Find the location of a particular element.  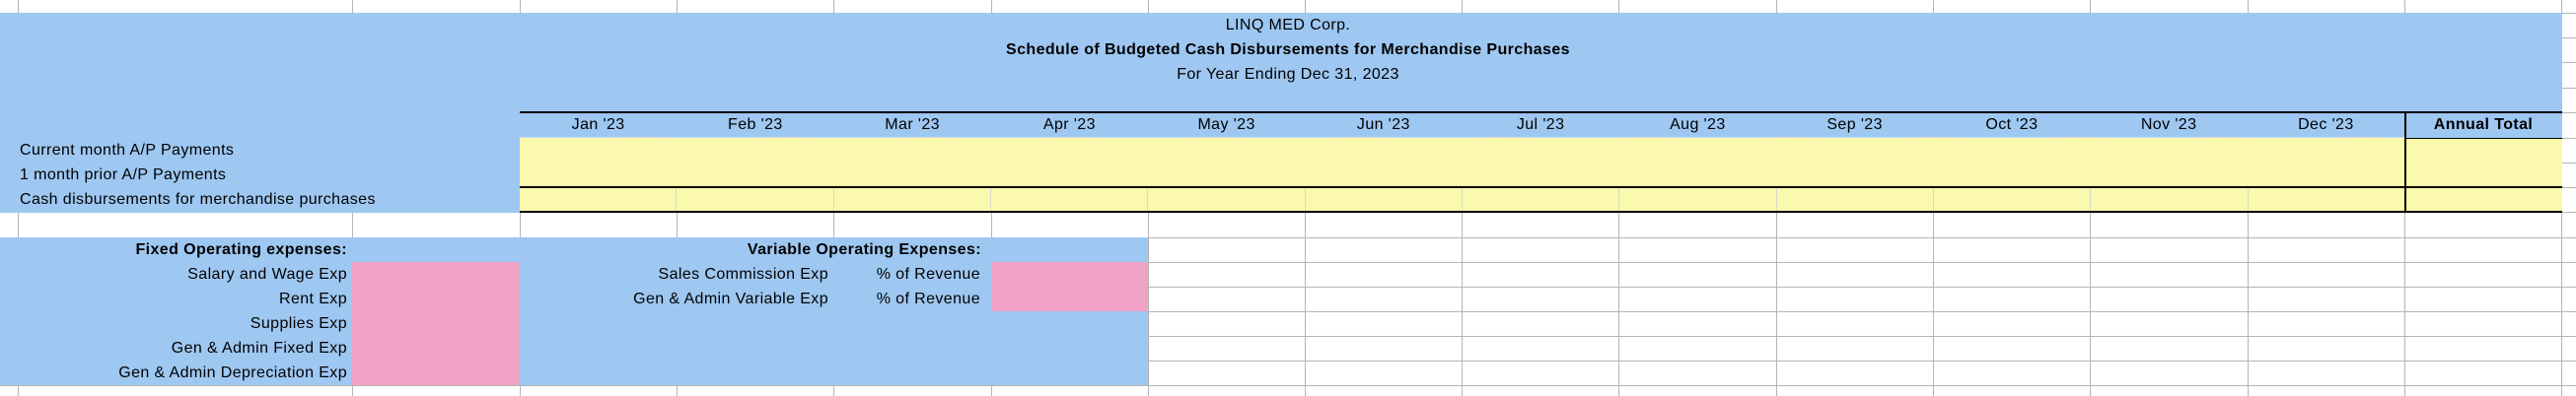

company-title: LINQ MED Corp. is located at coordinates (1288, 25).